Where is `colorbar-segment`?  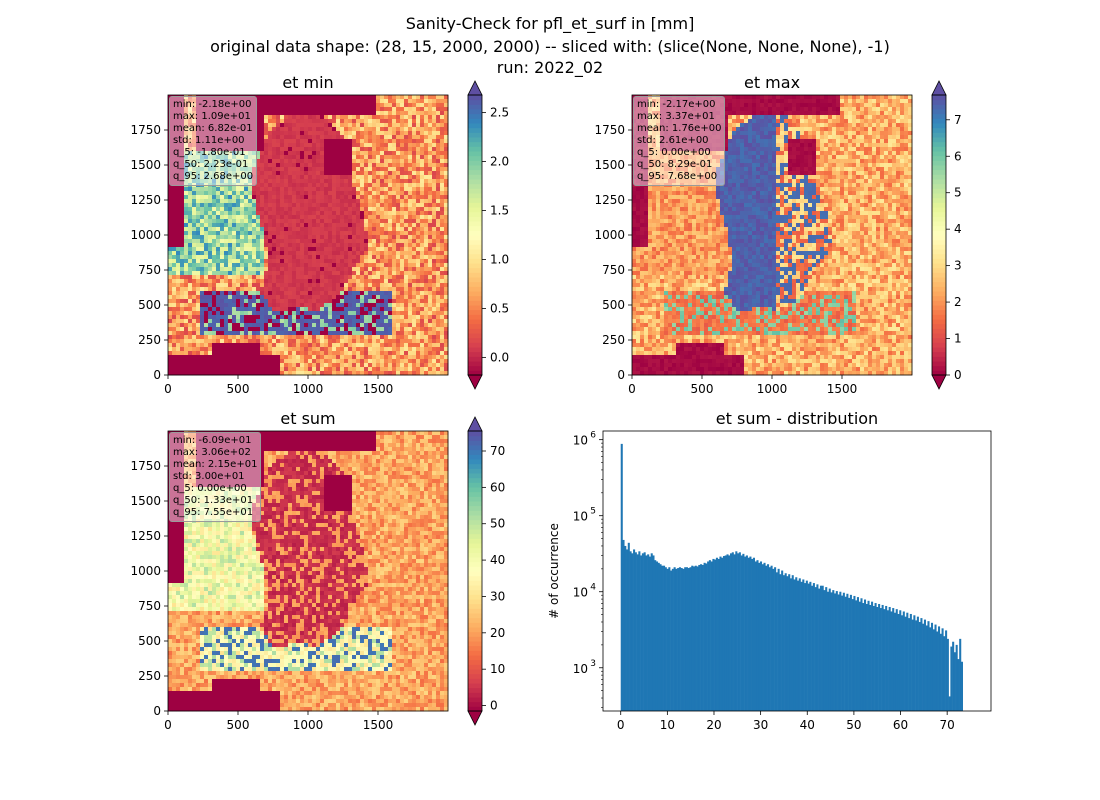
colorbar-segment is located at coordinates (475, 275).